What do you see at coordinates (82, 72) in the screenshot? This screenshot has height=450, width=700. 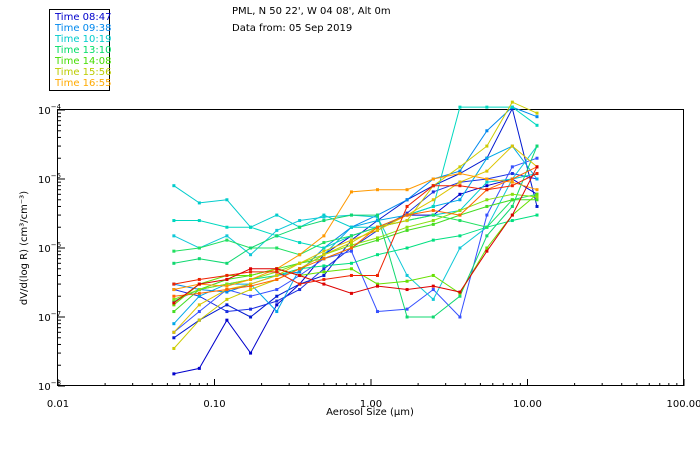 I see `legend-entry: Time 15:56` at bounding box center [82, 72].